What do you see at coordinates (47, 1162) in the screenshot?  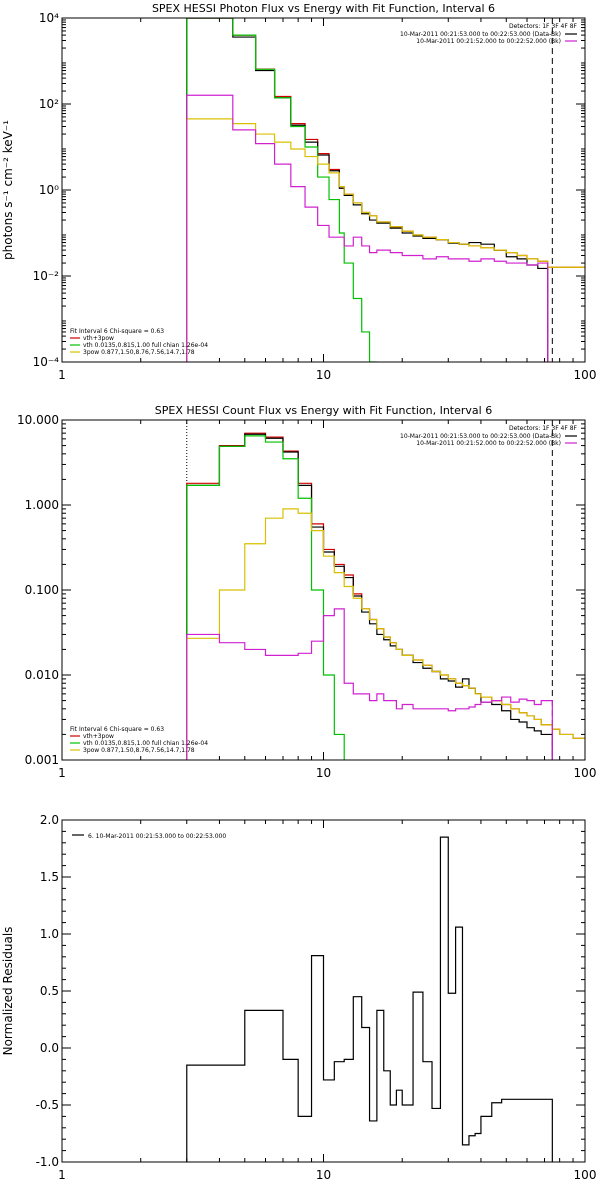 I see `y-tick-label: -1.0` at bounding box center [47, 1162].